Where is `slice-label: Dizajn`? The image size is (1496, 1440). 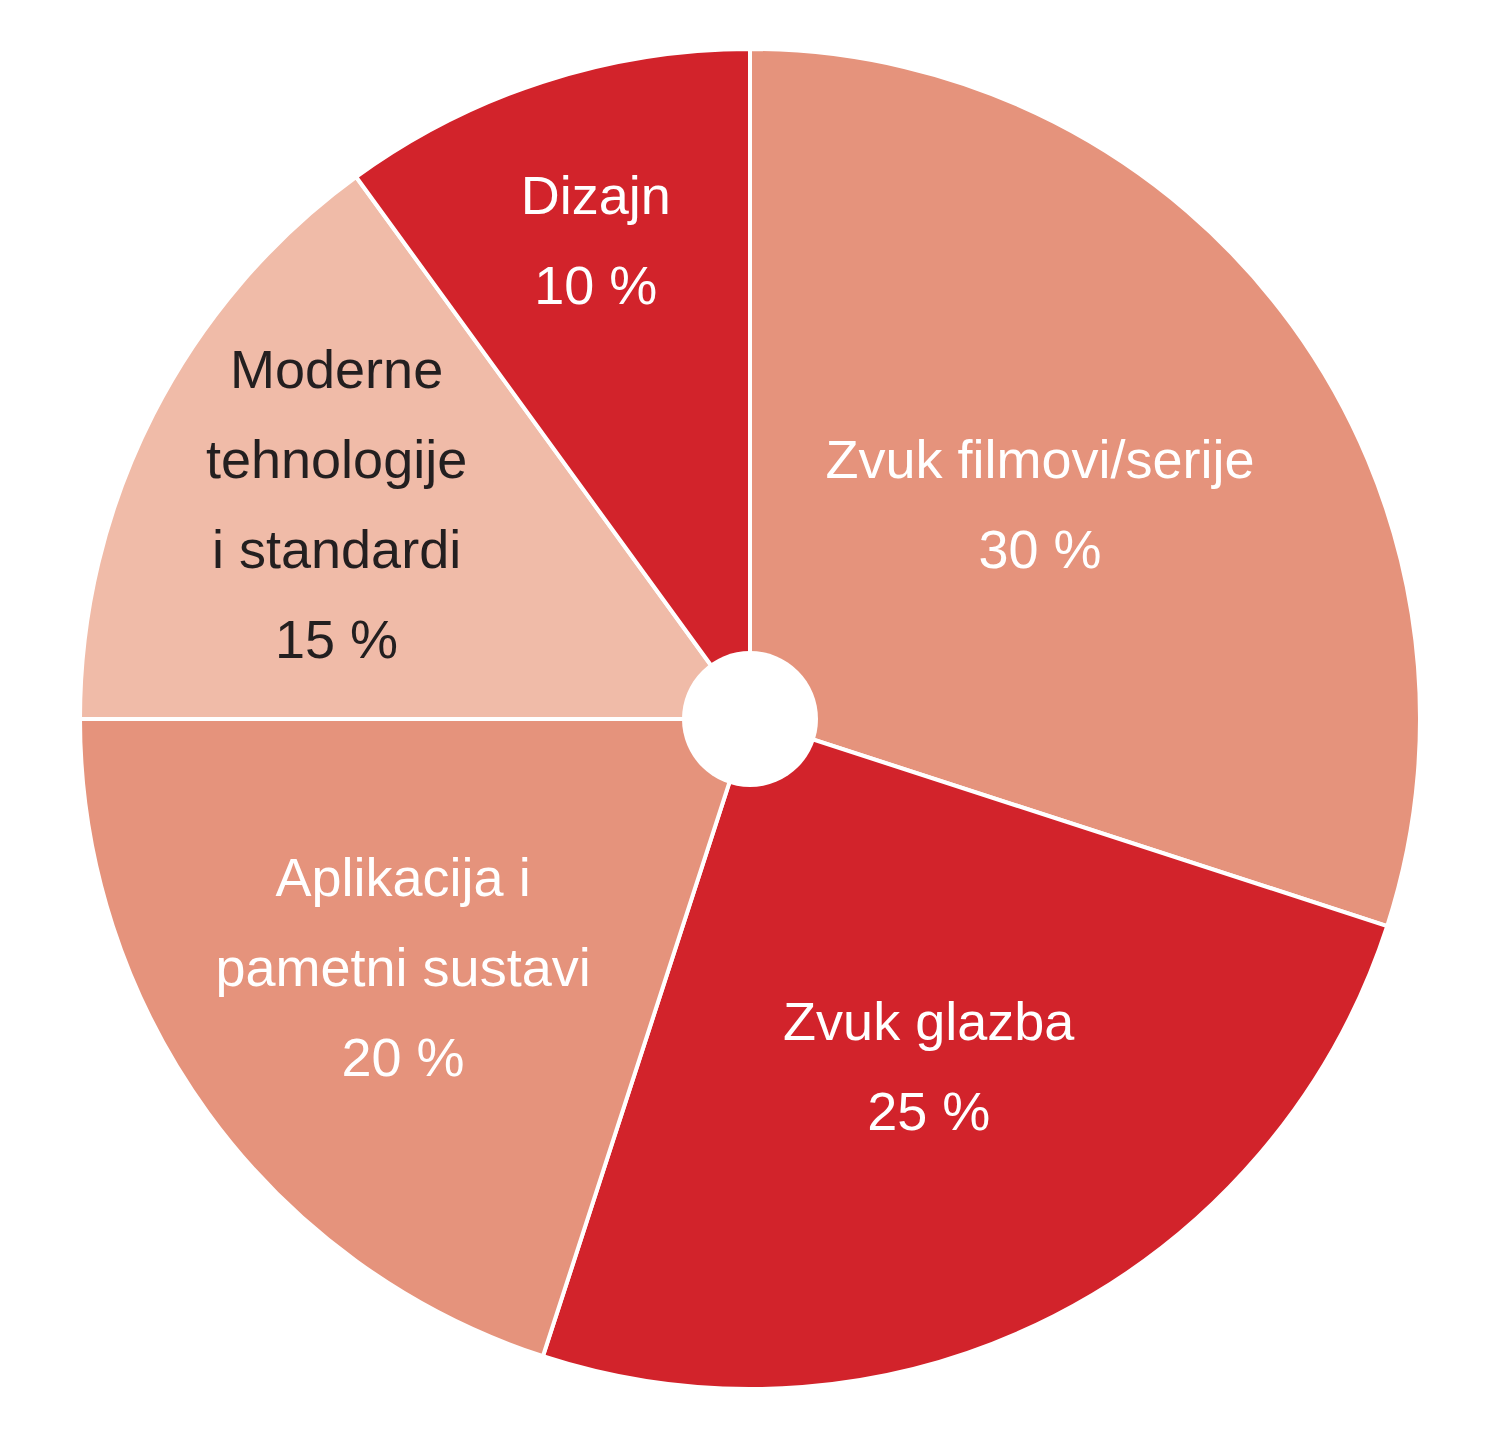
slice-label: Dizajn is located at coordinates (595, 195).